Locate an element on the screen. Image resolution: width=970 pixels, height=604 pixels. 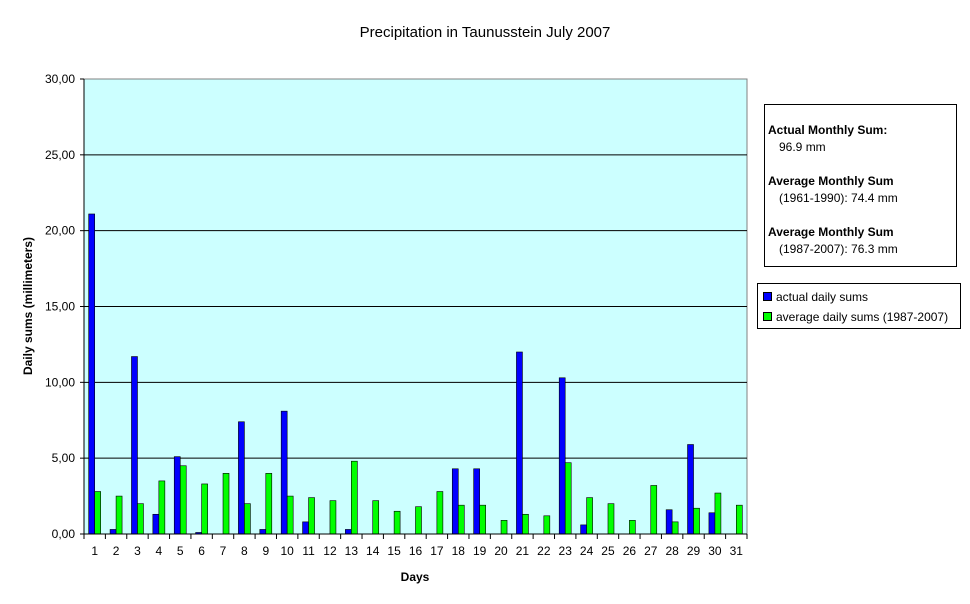
x-tick-label: 25 is located at coordinates (608, 551).